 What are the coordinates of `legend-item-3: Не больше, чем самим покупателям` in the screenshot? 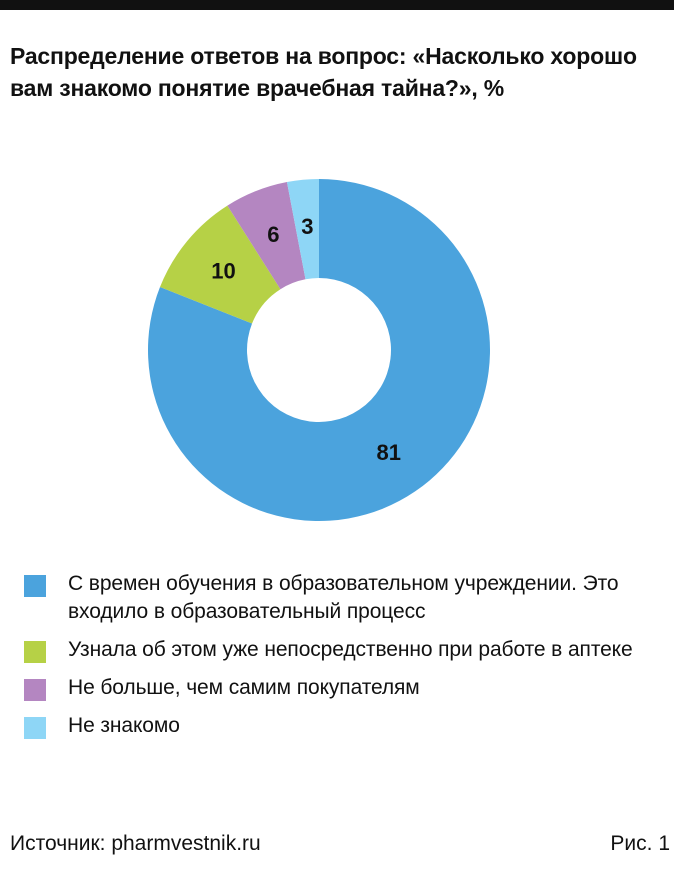 It's located at (344, 688).